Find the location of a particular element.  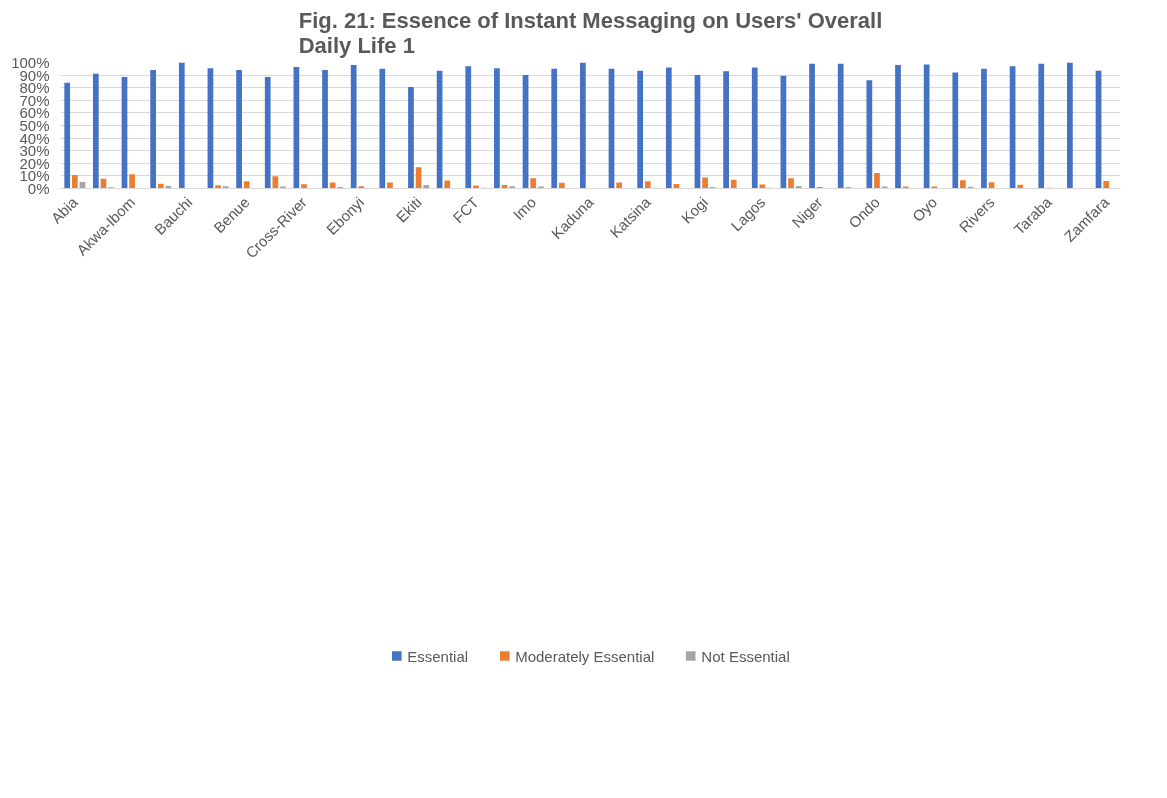

y-tick-label: 100% is located at coordinates (30, 62).